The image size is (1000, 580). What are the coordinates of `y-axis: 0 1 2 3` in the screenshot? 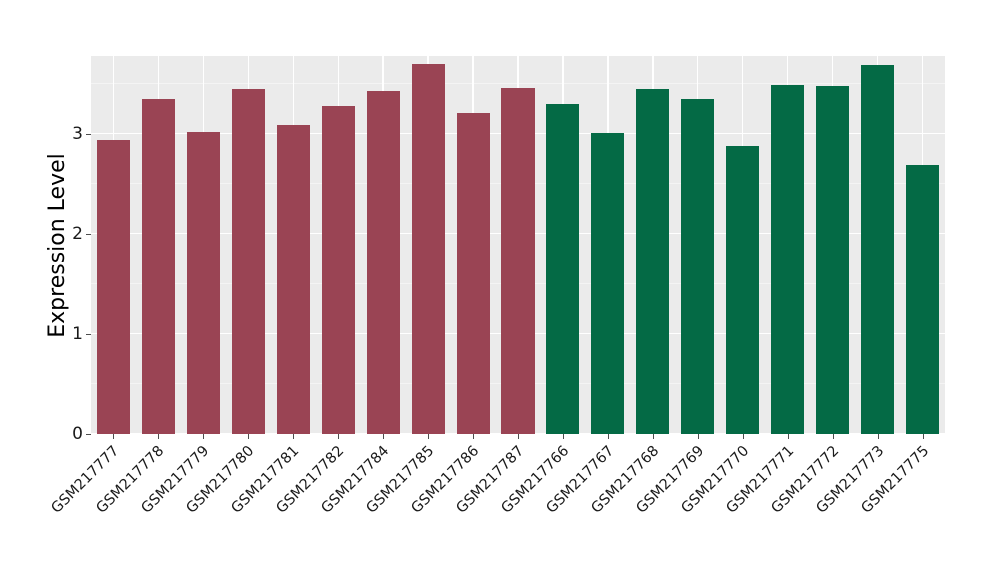 It's located at (45, 290).